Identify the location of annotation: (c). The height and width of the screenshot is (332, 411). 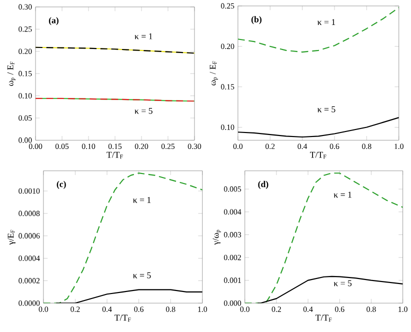
(61, 185).